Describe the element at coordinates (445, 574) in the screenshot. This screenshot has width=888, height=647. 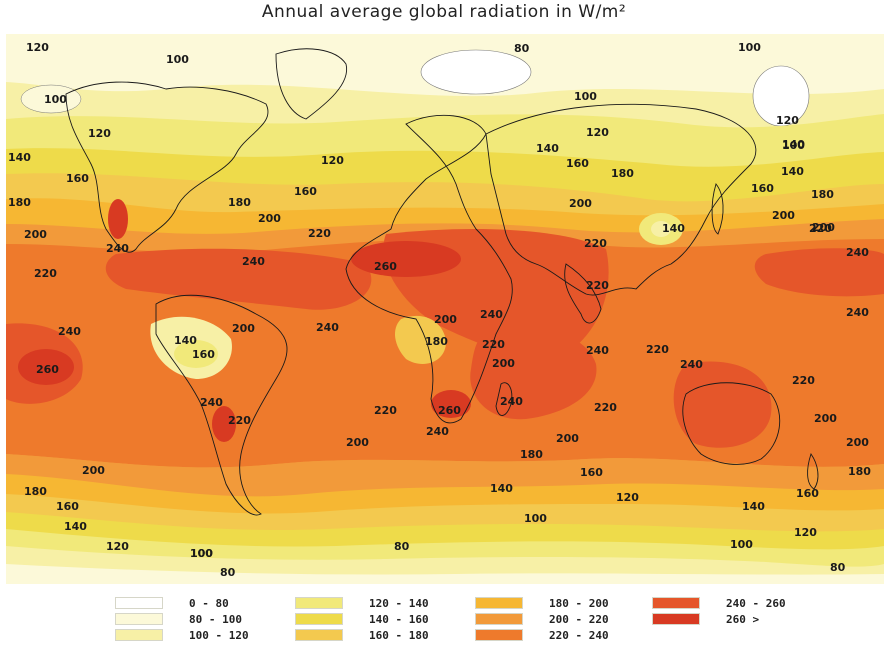
I see `band-80-100-south` at that location.